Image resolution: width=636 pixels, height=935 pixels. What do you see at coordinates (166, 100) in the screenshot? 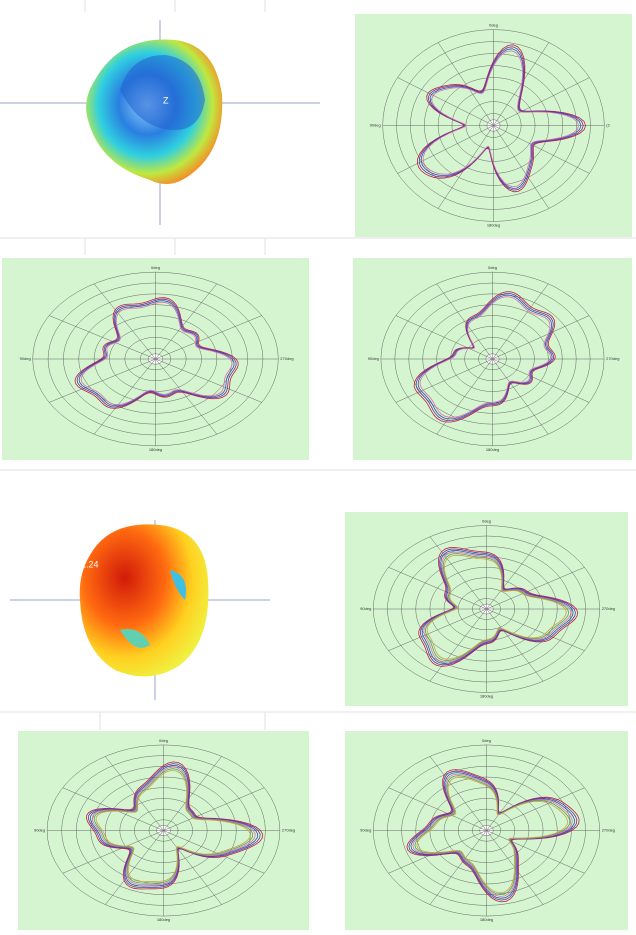
I see `pattern-label: Z` at bounding box center [166, 100].